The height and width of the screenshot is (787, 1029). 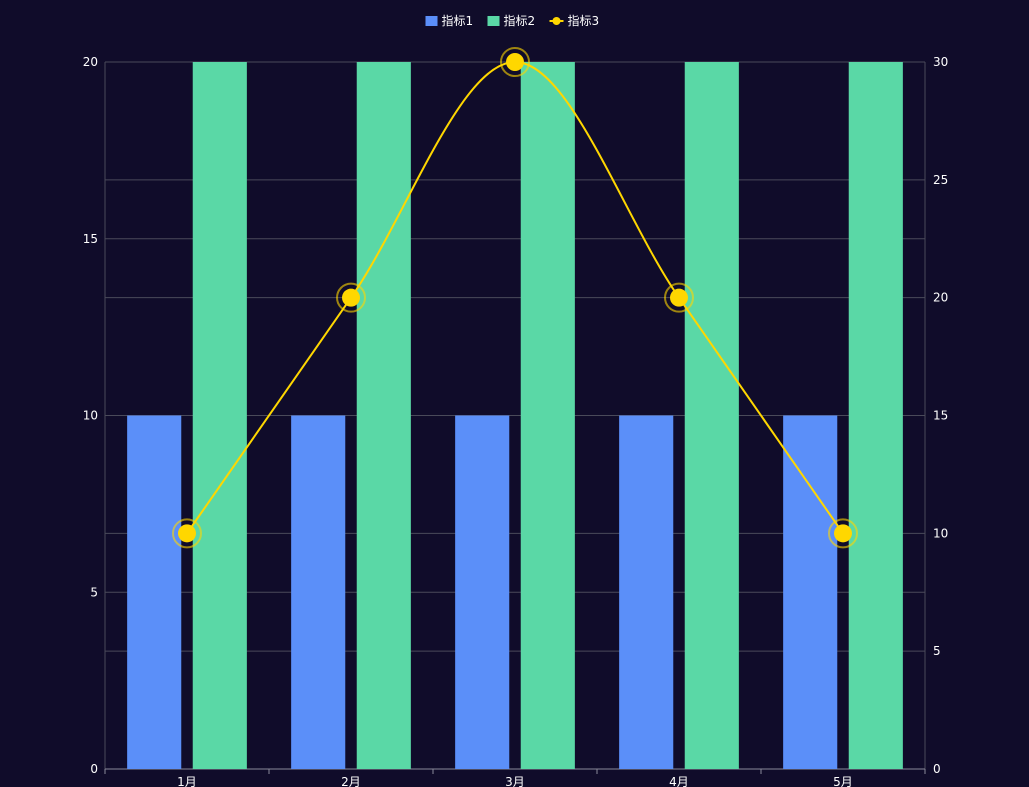 I want to click on bar-指标2-1月, so click(x=219, y=415).